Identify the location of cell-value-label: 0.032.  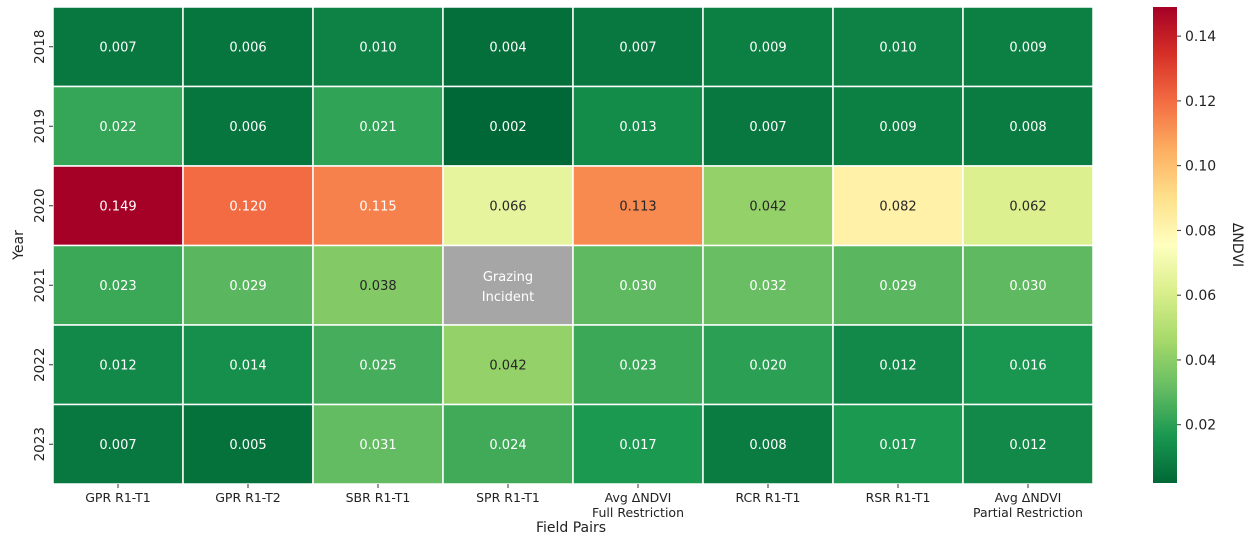
(767, 286).